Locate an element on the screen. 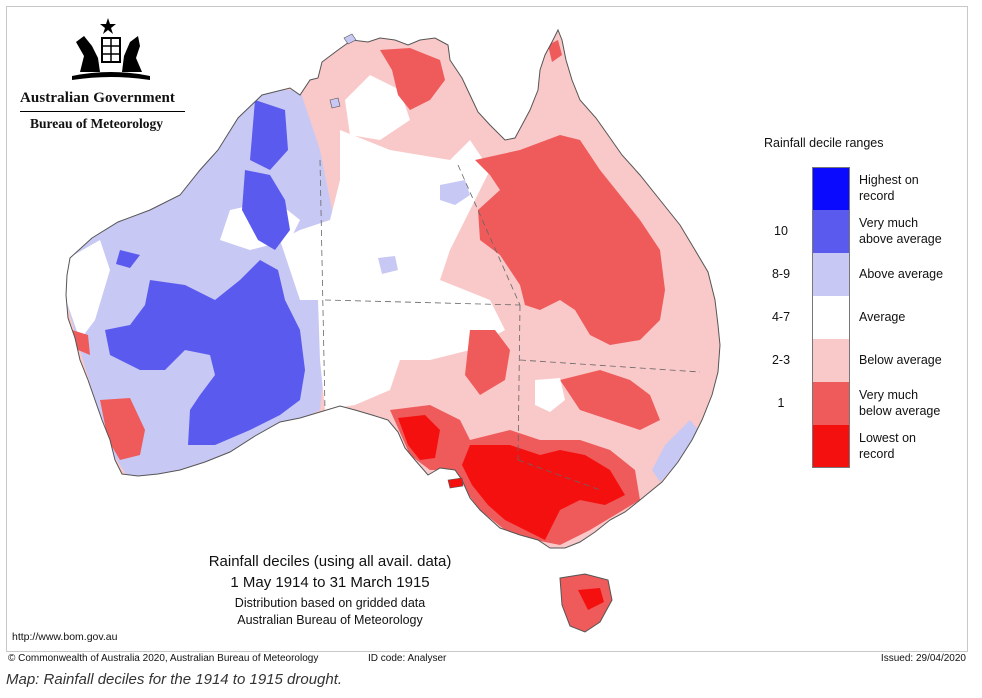 The width and height of the screenshot is (982, 698). legend-label-above: Above average is located at coordinates (901, 274).